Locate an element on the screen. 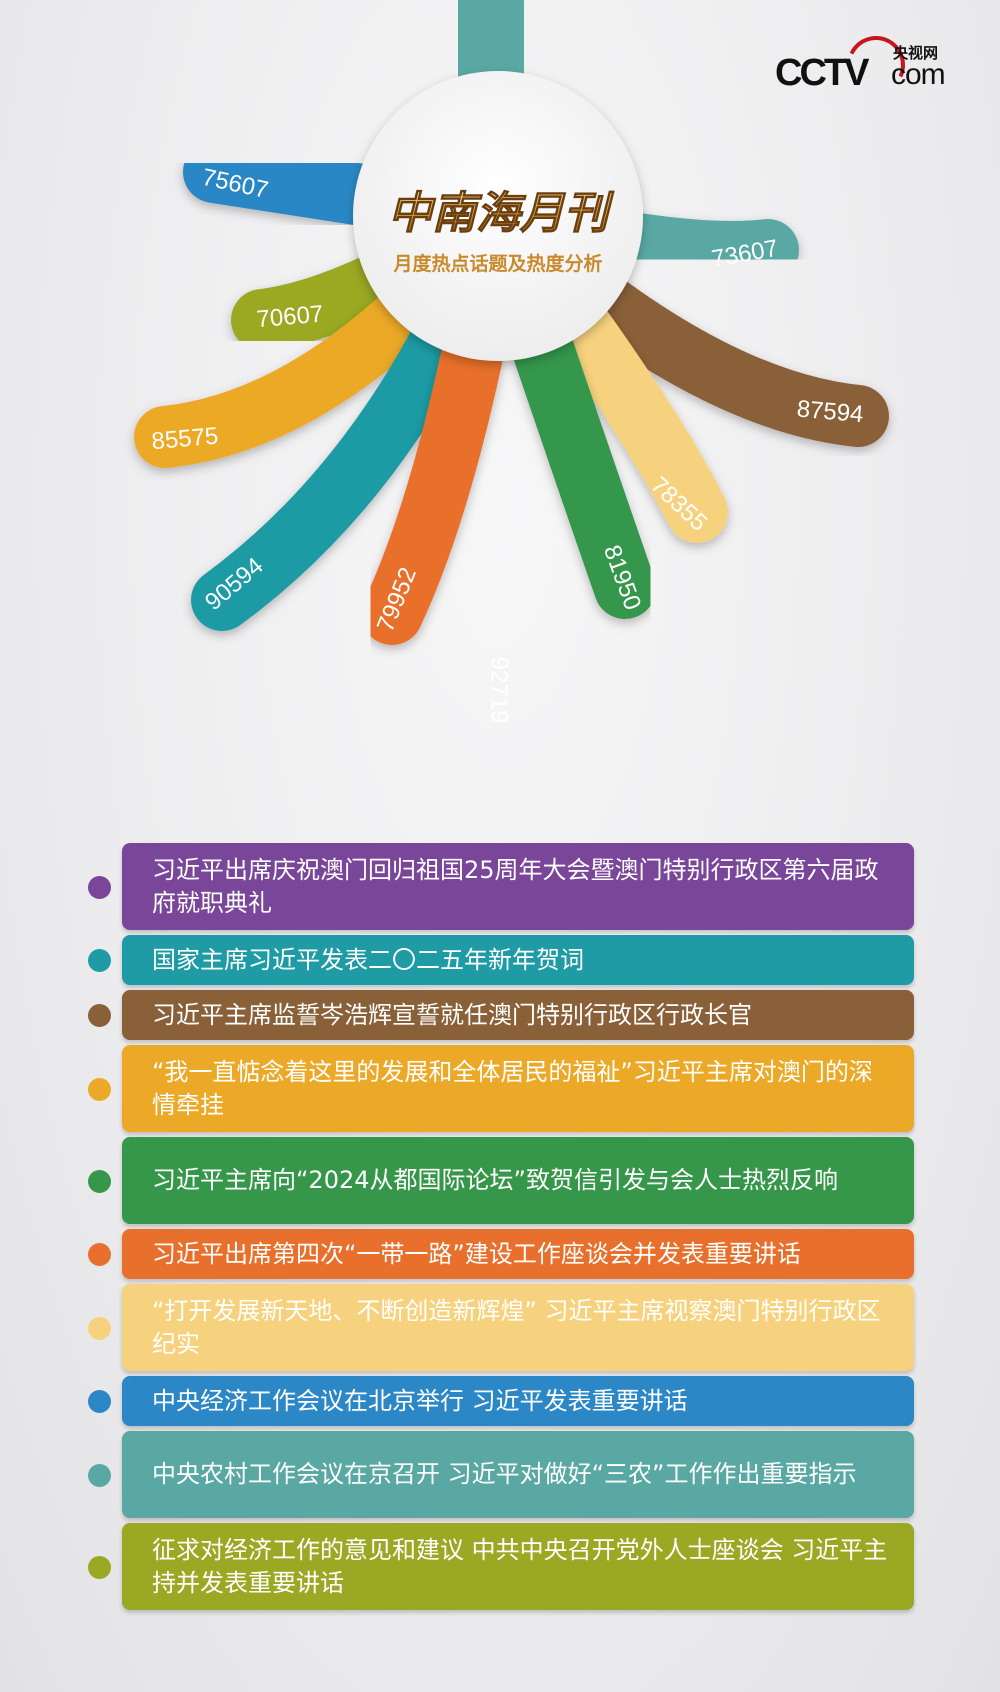 Image resolution: width=1000 pixels, height=1692 pixels. legend-item-label: 习近平出席庆祝澳门回归祖国25周年大会暨澳门特别行政区第六届政府就职典礼 is located at coordinates (515, 886).